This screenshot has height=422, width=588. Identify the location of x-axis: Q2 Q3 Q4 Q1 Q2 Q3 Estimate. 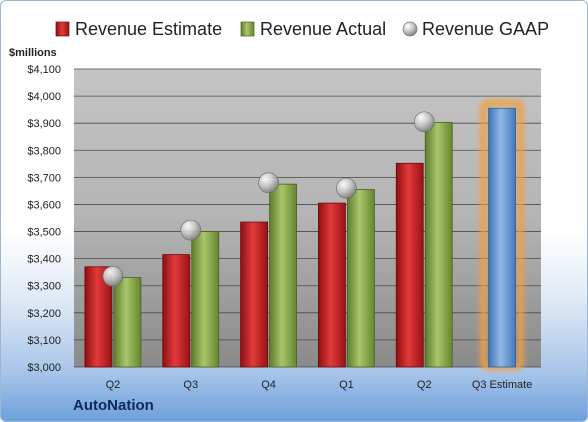
(319, 385).